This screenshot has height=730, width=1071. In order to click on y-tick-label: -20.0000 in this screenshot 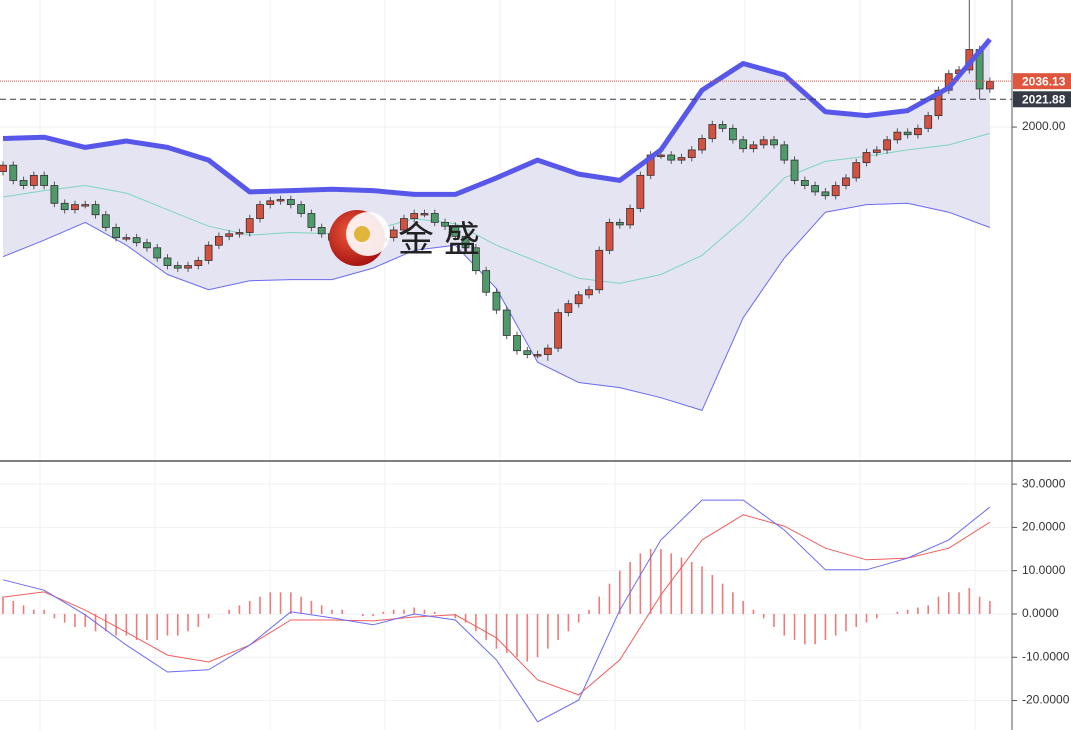, I will do `click(1046, 700)`.